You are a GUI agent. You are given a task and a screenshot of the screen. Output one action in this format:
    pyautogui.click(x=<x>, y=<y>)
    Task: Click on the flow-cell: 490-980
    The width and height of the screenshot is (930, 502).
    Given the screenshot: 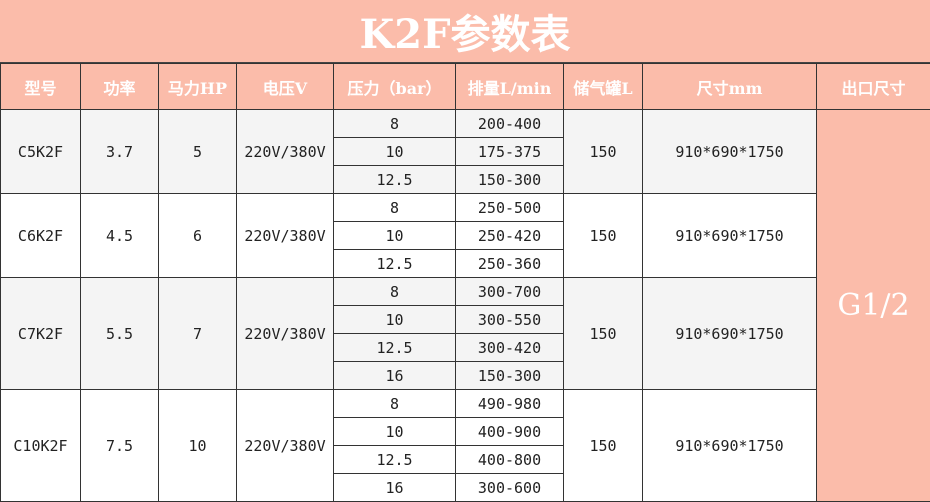 What is the action you would take?
    pyautogui.click(x=510, y=404)
    